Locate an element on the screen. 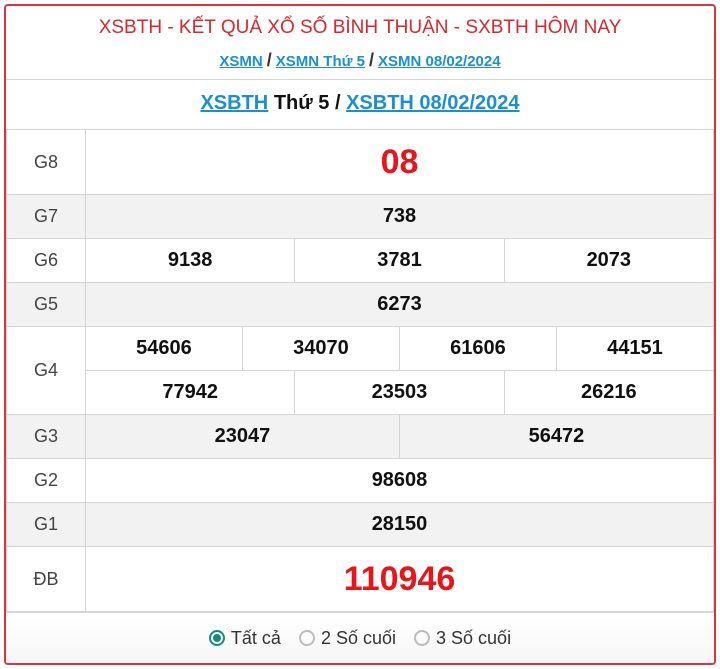 This screenshot has width=720, height=669. row-g1: G1 28150 is located at coordinates (360, 524).